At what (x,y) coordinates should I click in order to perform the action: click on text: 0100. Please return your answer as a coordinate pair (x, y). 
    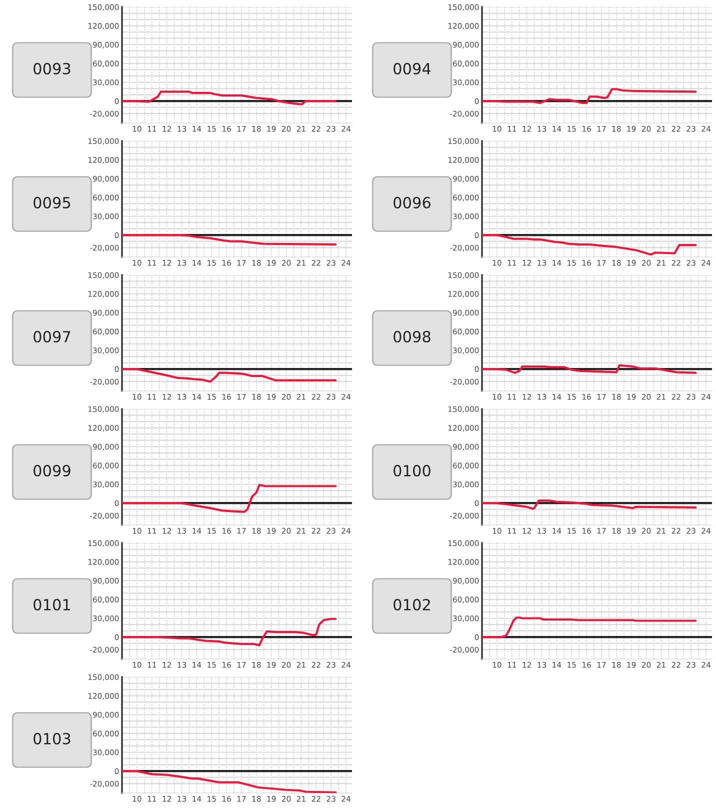
    Looking at the image, I should click on (412, 470).